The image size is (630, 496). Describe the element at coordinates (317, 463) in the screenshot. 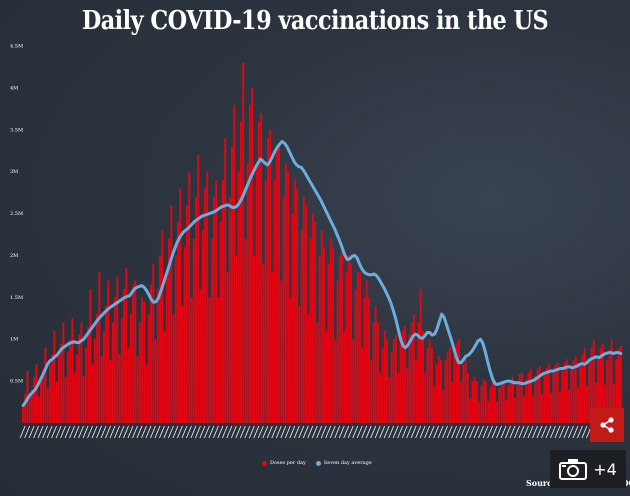

I see `legend: Doses per day Seven day average` at that location.